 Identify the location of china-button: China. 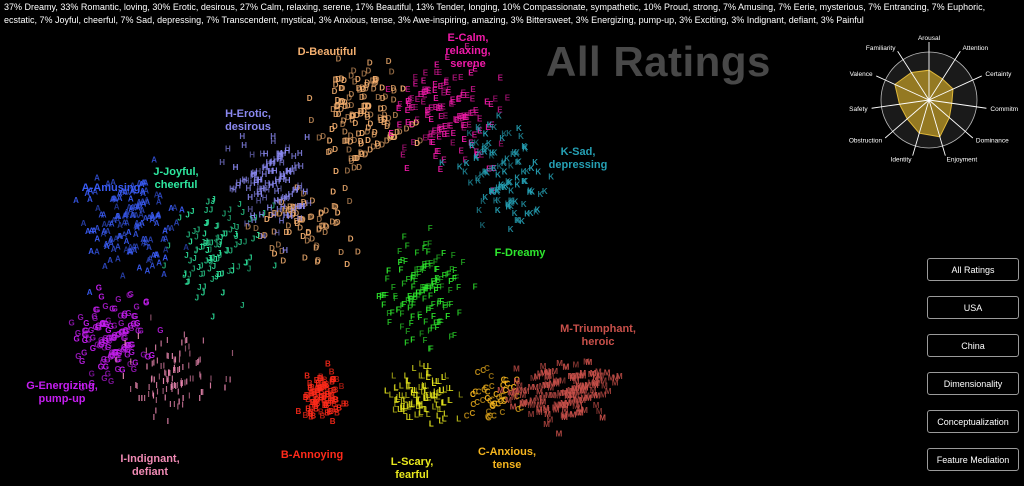
(973, 345).